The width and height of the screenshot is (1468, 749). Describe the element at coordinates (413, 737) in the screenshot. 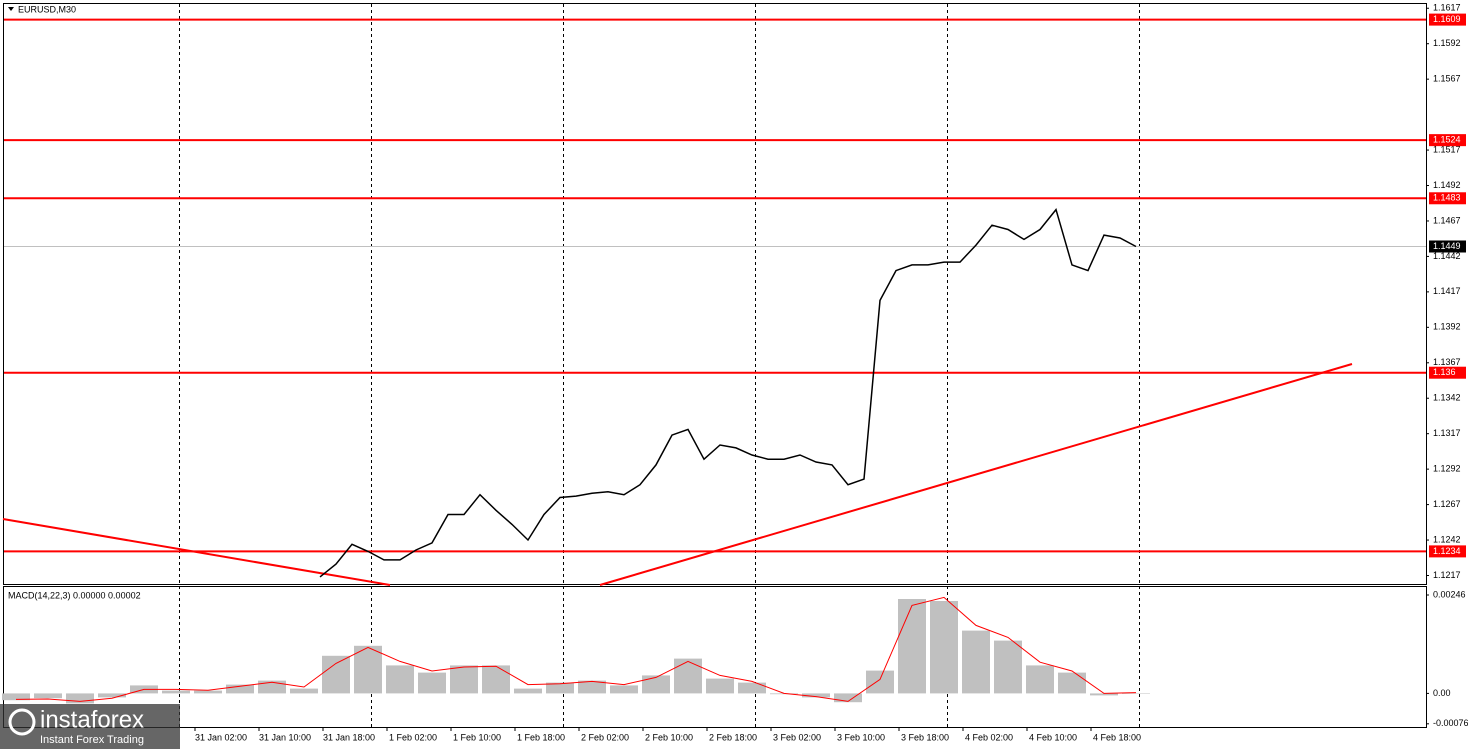

I see `x-tick-label: 1 Feb 02:00` at that location.